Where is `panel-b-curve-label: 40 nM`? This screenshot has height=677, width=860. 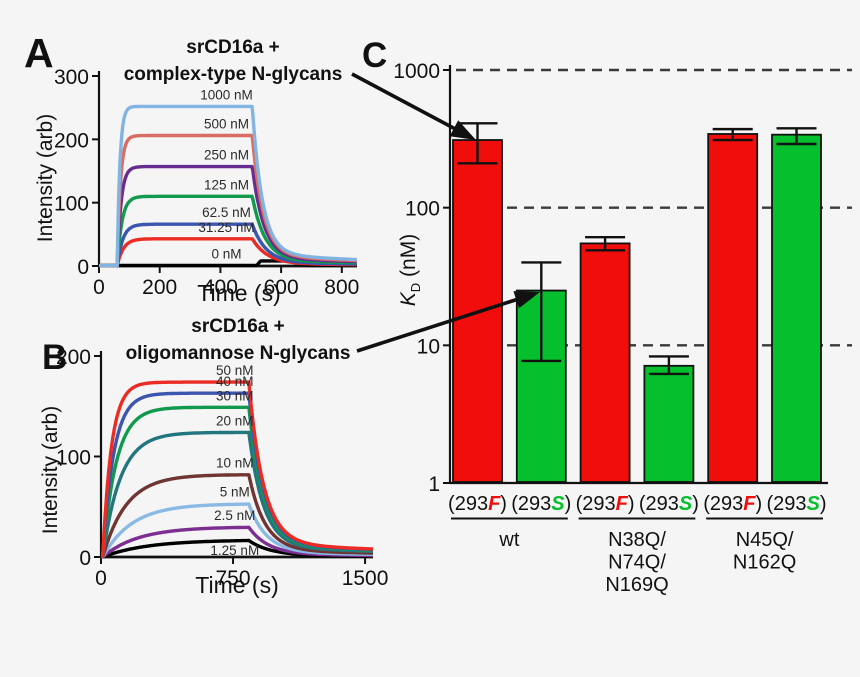
panel-b-curve-label: 40 nM is located at coordinates (235, 381).